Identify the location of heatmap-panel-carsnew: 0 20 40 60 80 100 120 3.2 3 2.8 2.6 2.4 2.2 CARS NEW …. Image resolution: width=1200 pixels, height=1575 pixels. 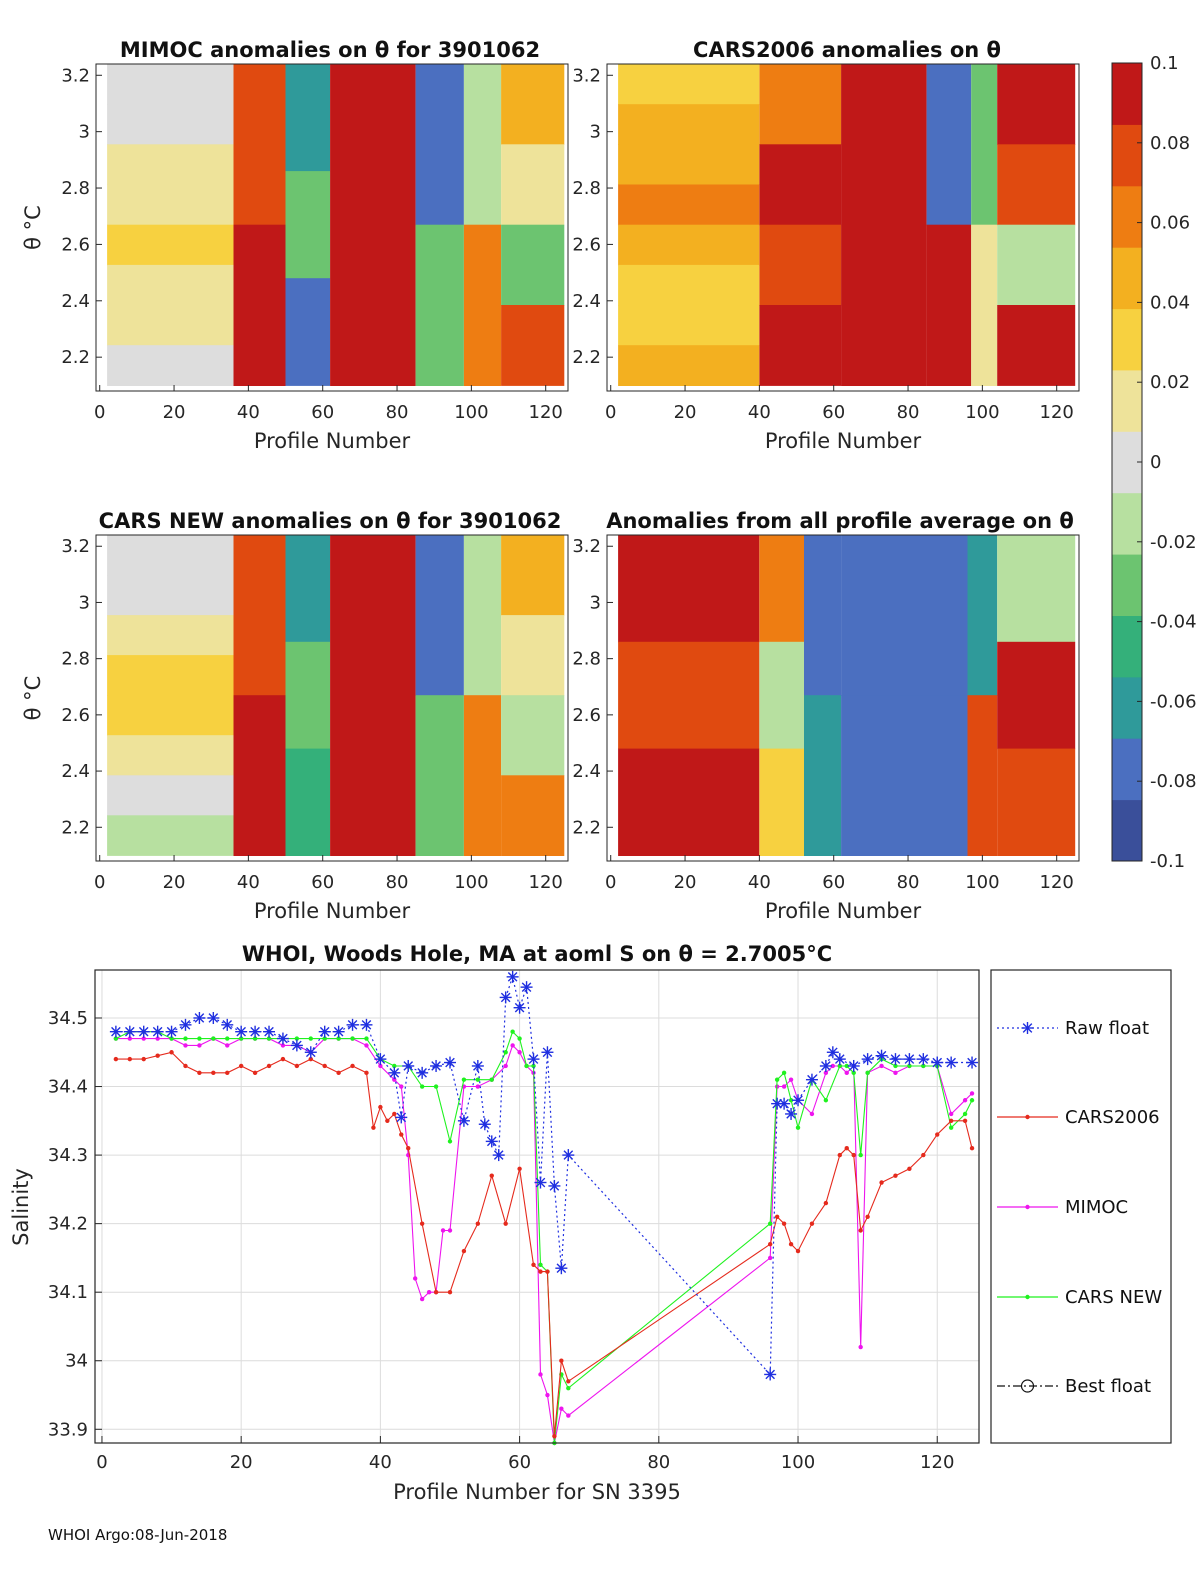
(295, 716).